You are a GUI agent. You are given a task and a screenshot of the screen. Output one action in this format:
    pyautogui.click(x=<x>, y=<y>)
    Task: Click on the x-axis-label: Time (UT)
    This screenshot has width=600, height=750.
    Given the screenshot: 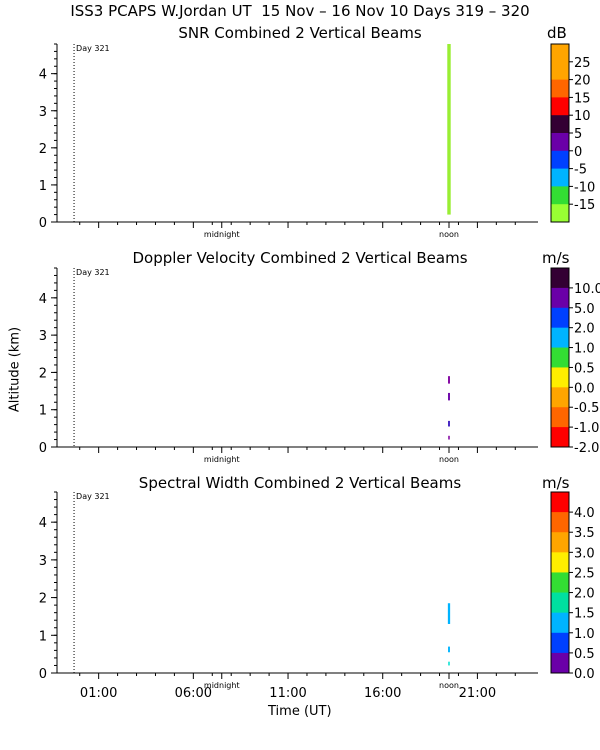 What is the action you would take?
    pyautogui.click(x=300, y=711)
    